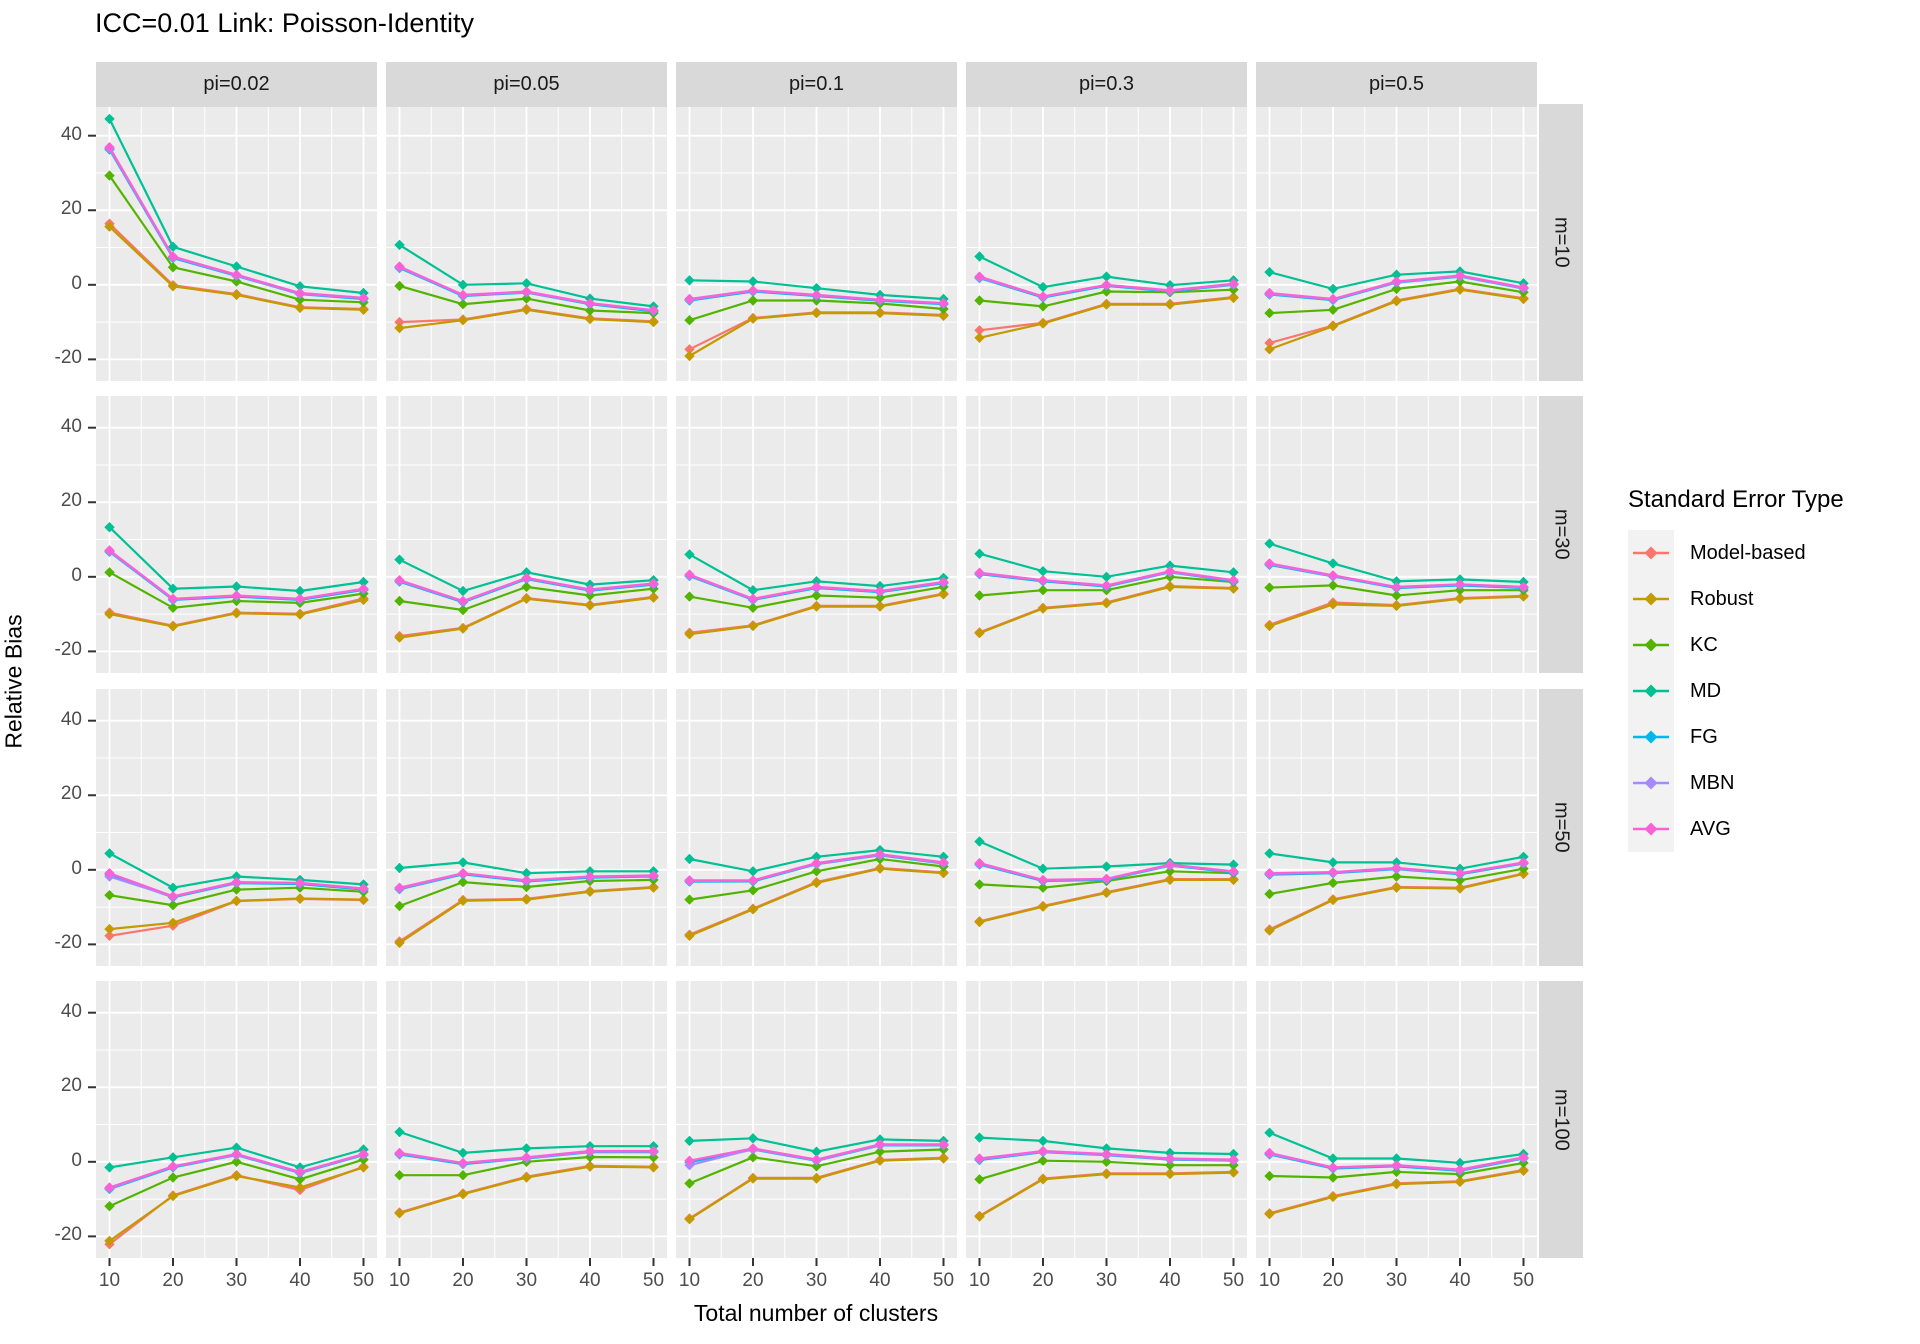  Describe the element at coordinates (1710, 828) in the screenshot. I see `legend-entry-label: AVG` at that location.